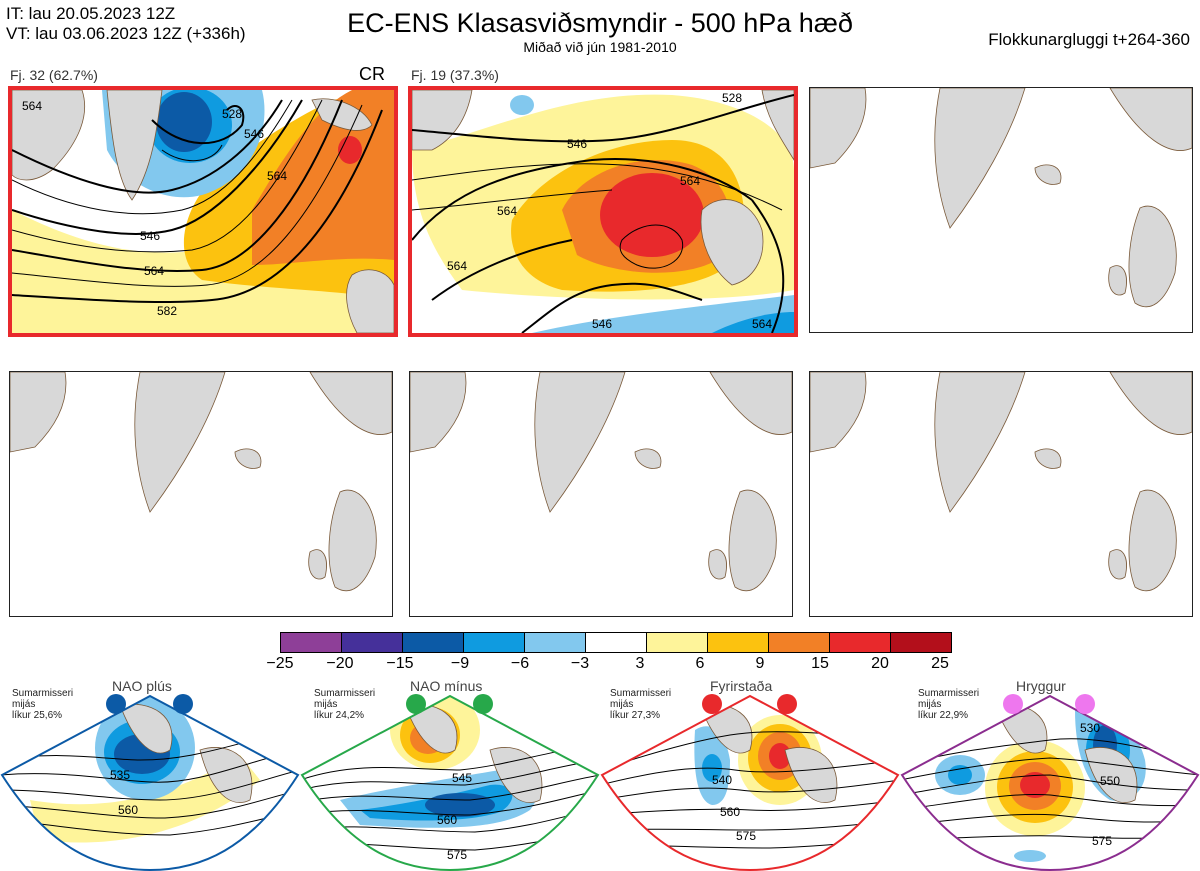 The width and height of the screenshot is (1200, 871). What do you see at coordinates (54, 75) in the screenshot?
I see `panel1-label: Fj. 32 (62.7%)` at bounding box center [54, 75].